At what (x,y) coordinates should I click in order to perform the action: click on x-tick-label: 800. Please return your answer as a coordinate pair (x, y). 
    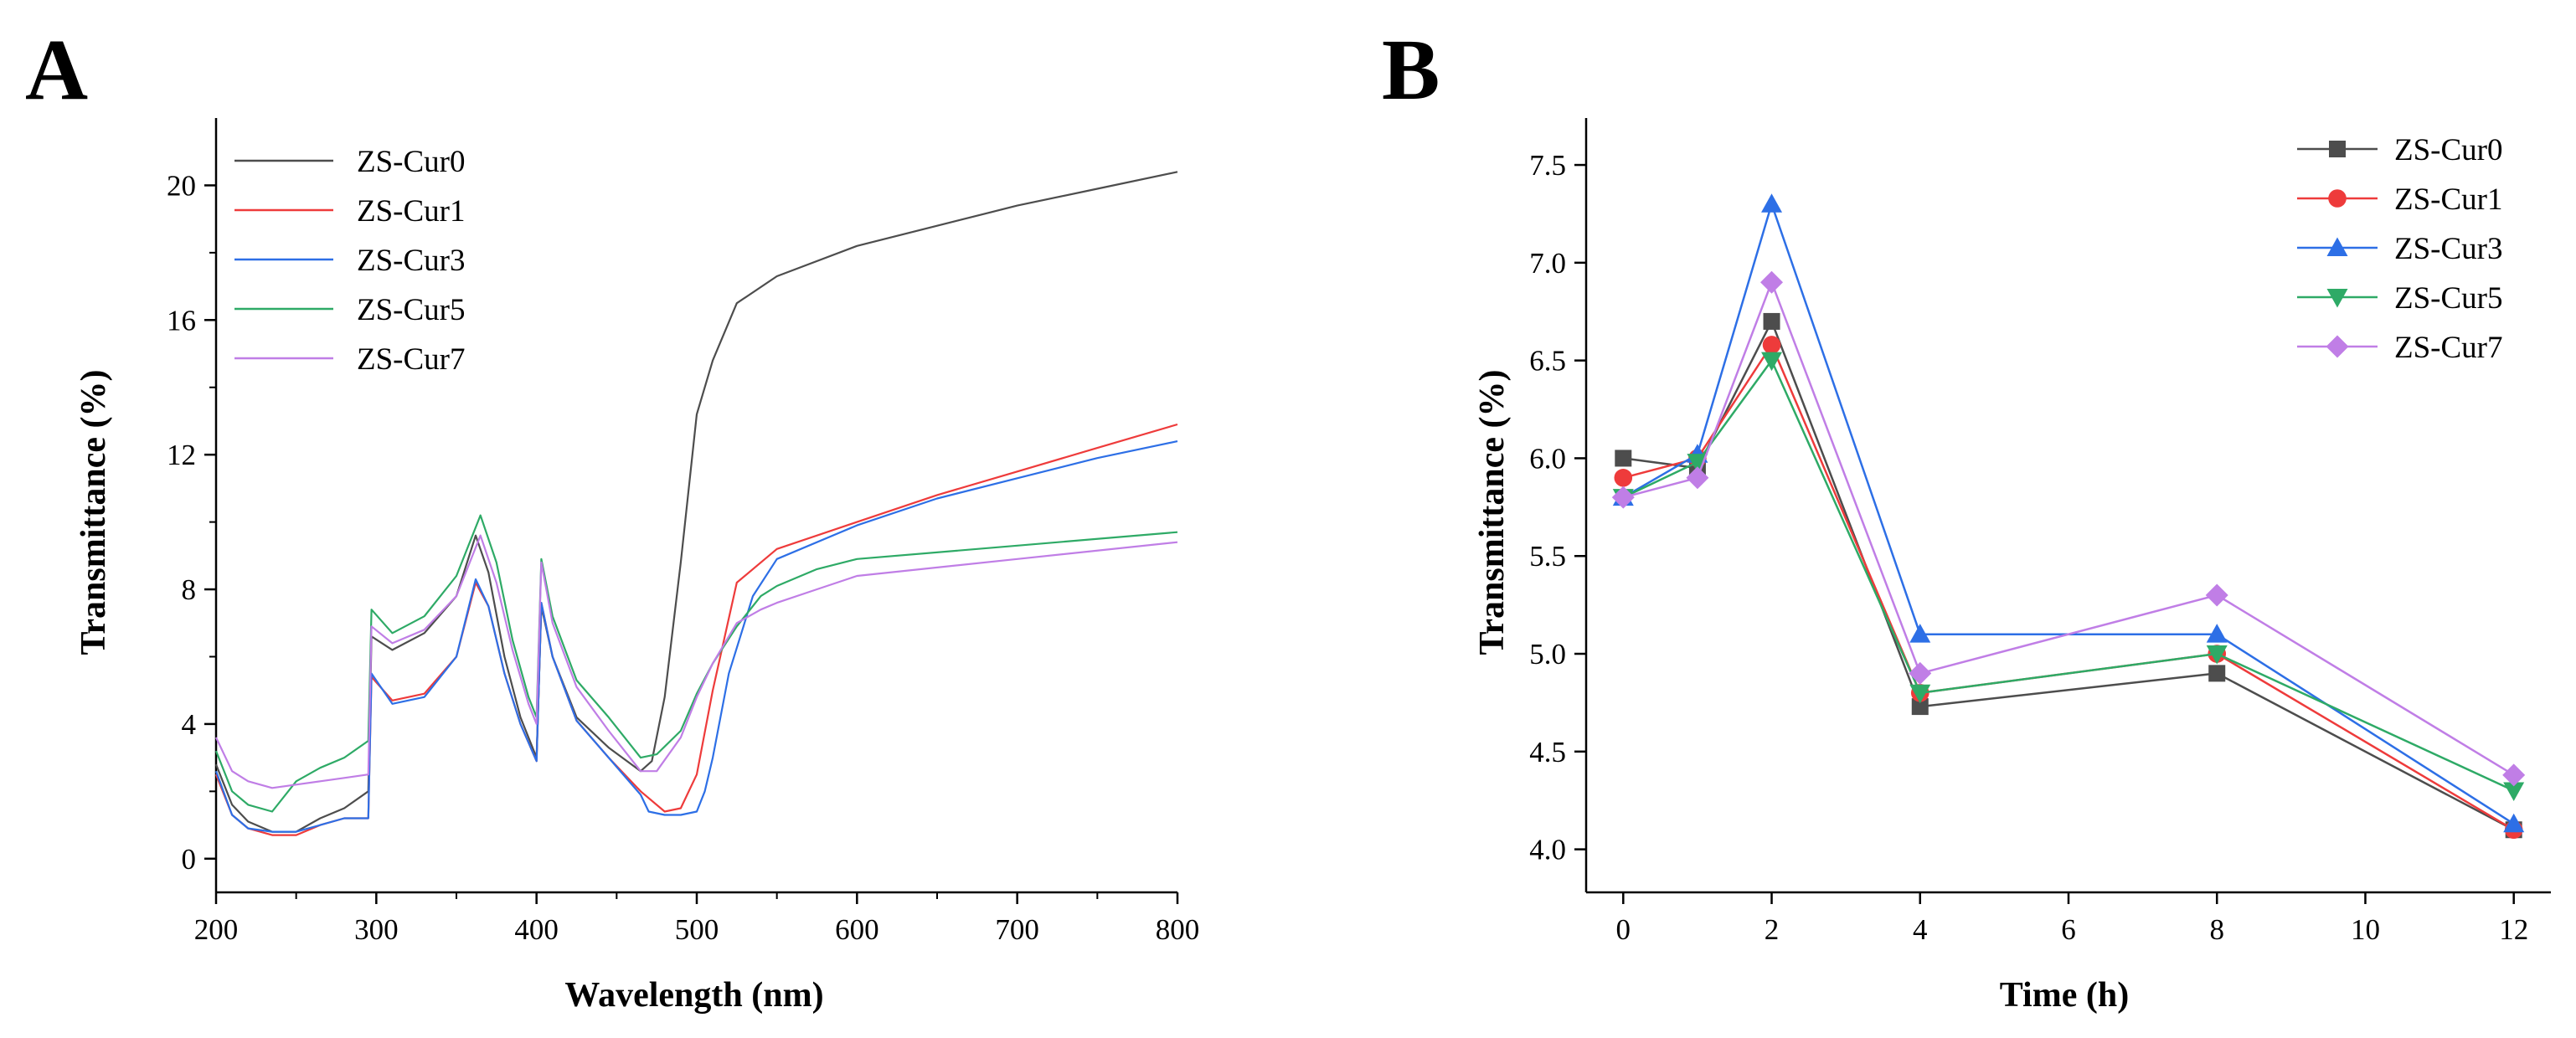
    Looking at the image, I should click on (1178, 929).